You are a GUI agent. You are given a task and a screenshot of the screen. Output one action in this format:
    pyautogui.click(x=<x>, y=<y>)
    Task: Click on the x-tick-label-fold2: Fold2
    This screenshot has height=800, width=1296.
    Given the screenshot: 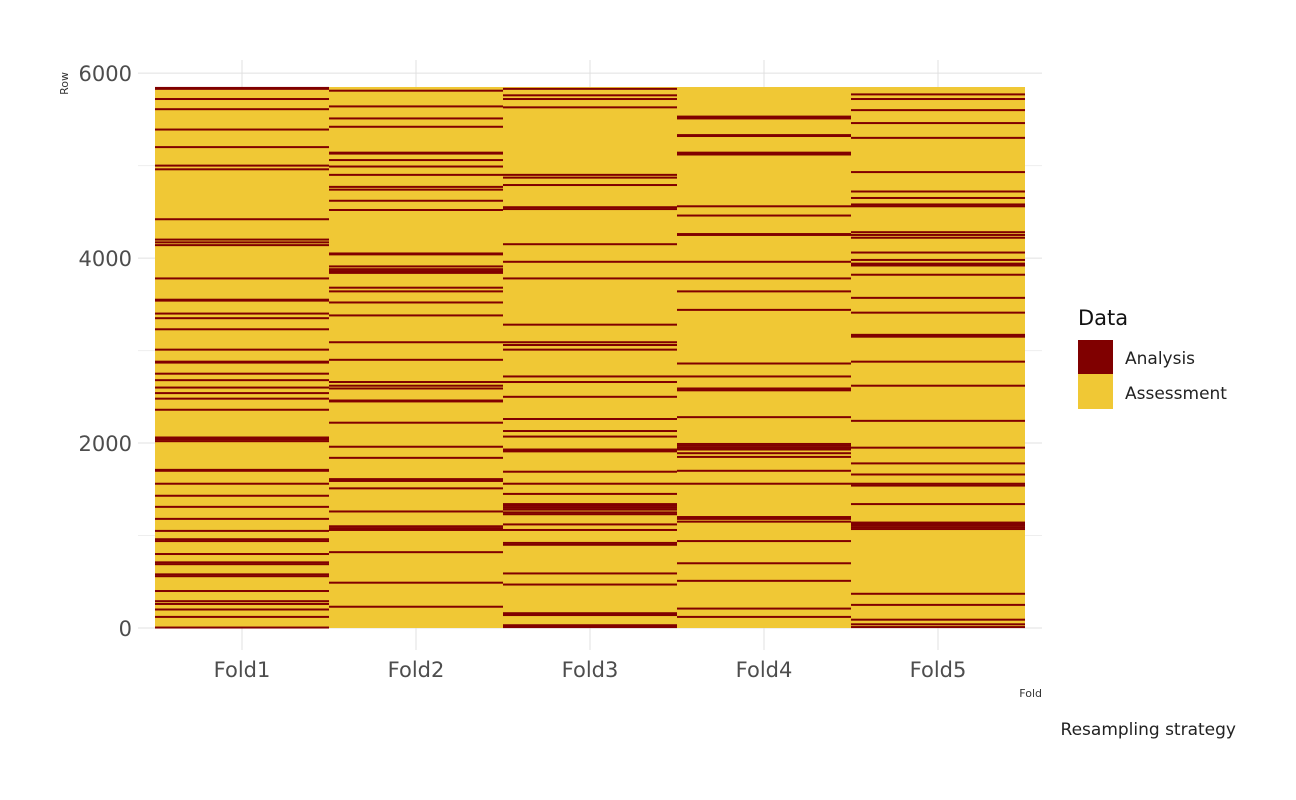 What is the action you would take?
    pyautogui.click(x=416, y=670)
    